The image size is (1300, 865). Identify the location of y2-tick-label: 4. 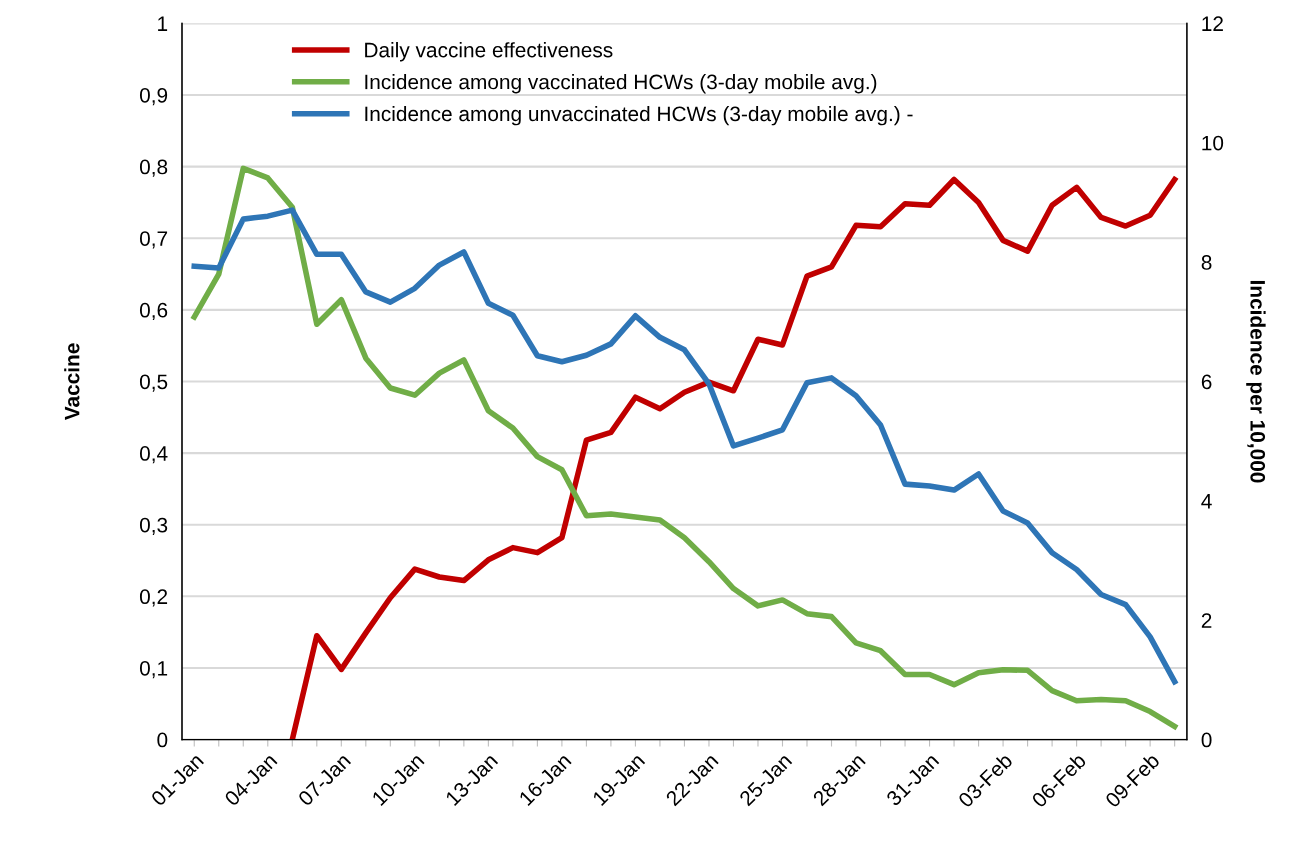
(1206, 501).